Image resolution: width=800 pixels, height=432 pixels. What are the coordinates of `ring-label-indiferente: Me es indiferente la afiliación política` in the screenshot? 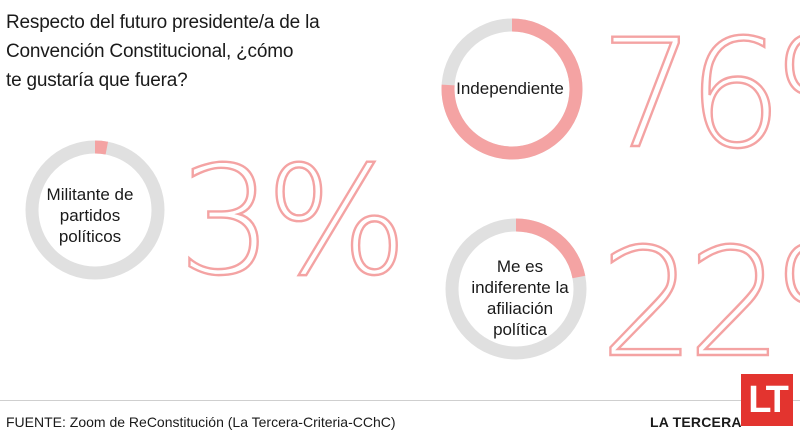 It's located at (520, 298).